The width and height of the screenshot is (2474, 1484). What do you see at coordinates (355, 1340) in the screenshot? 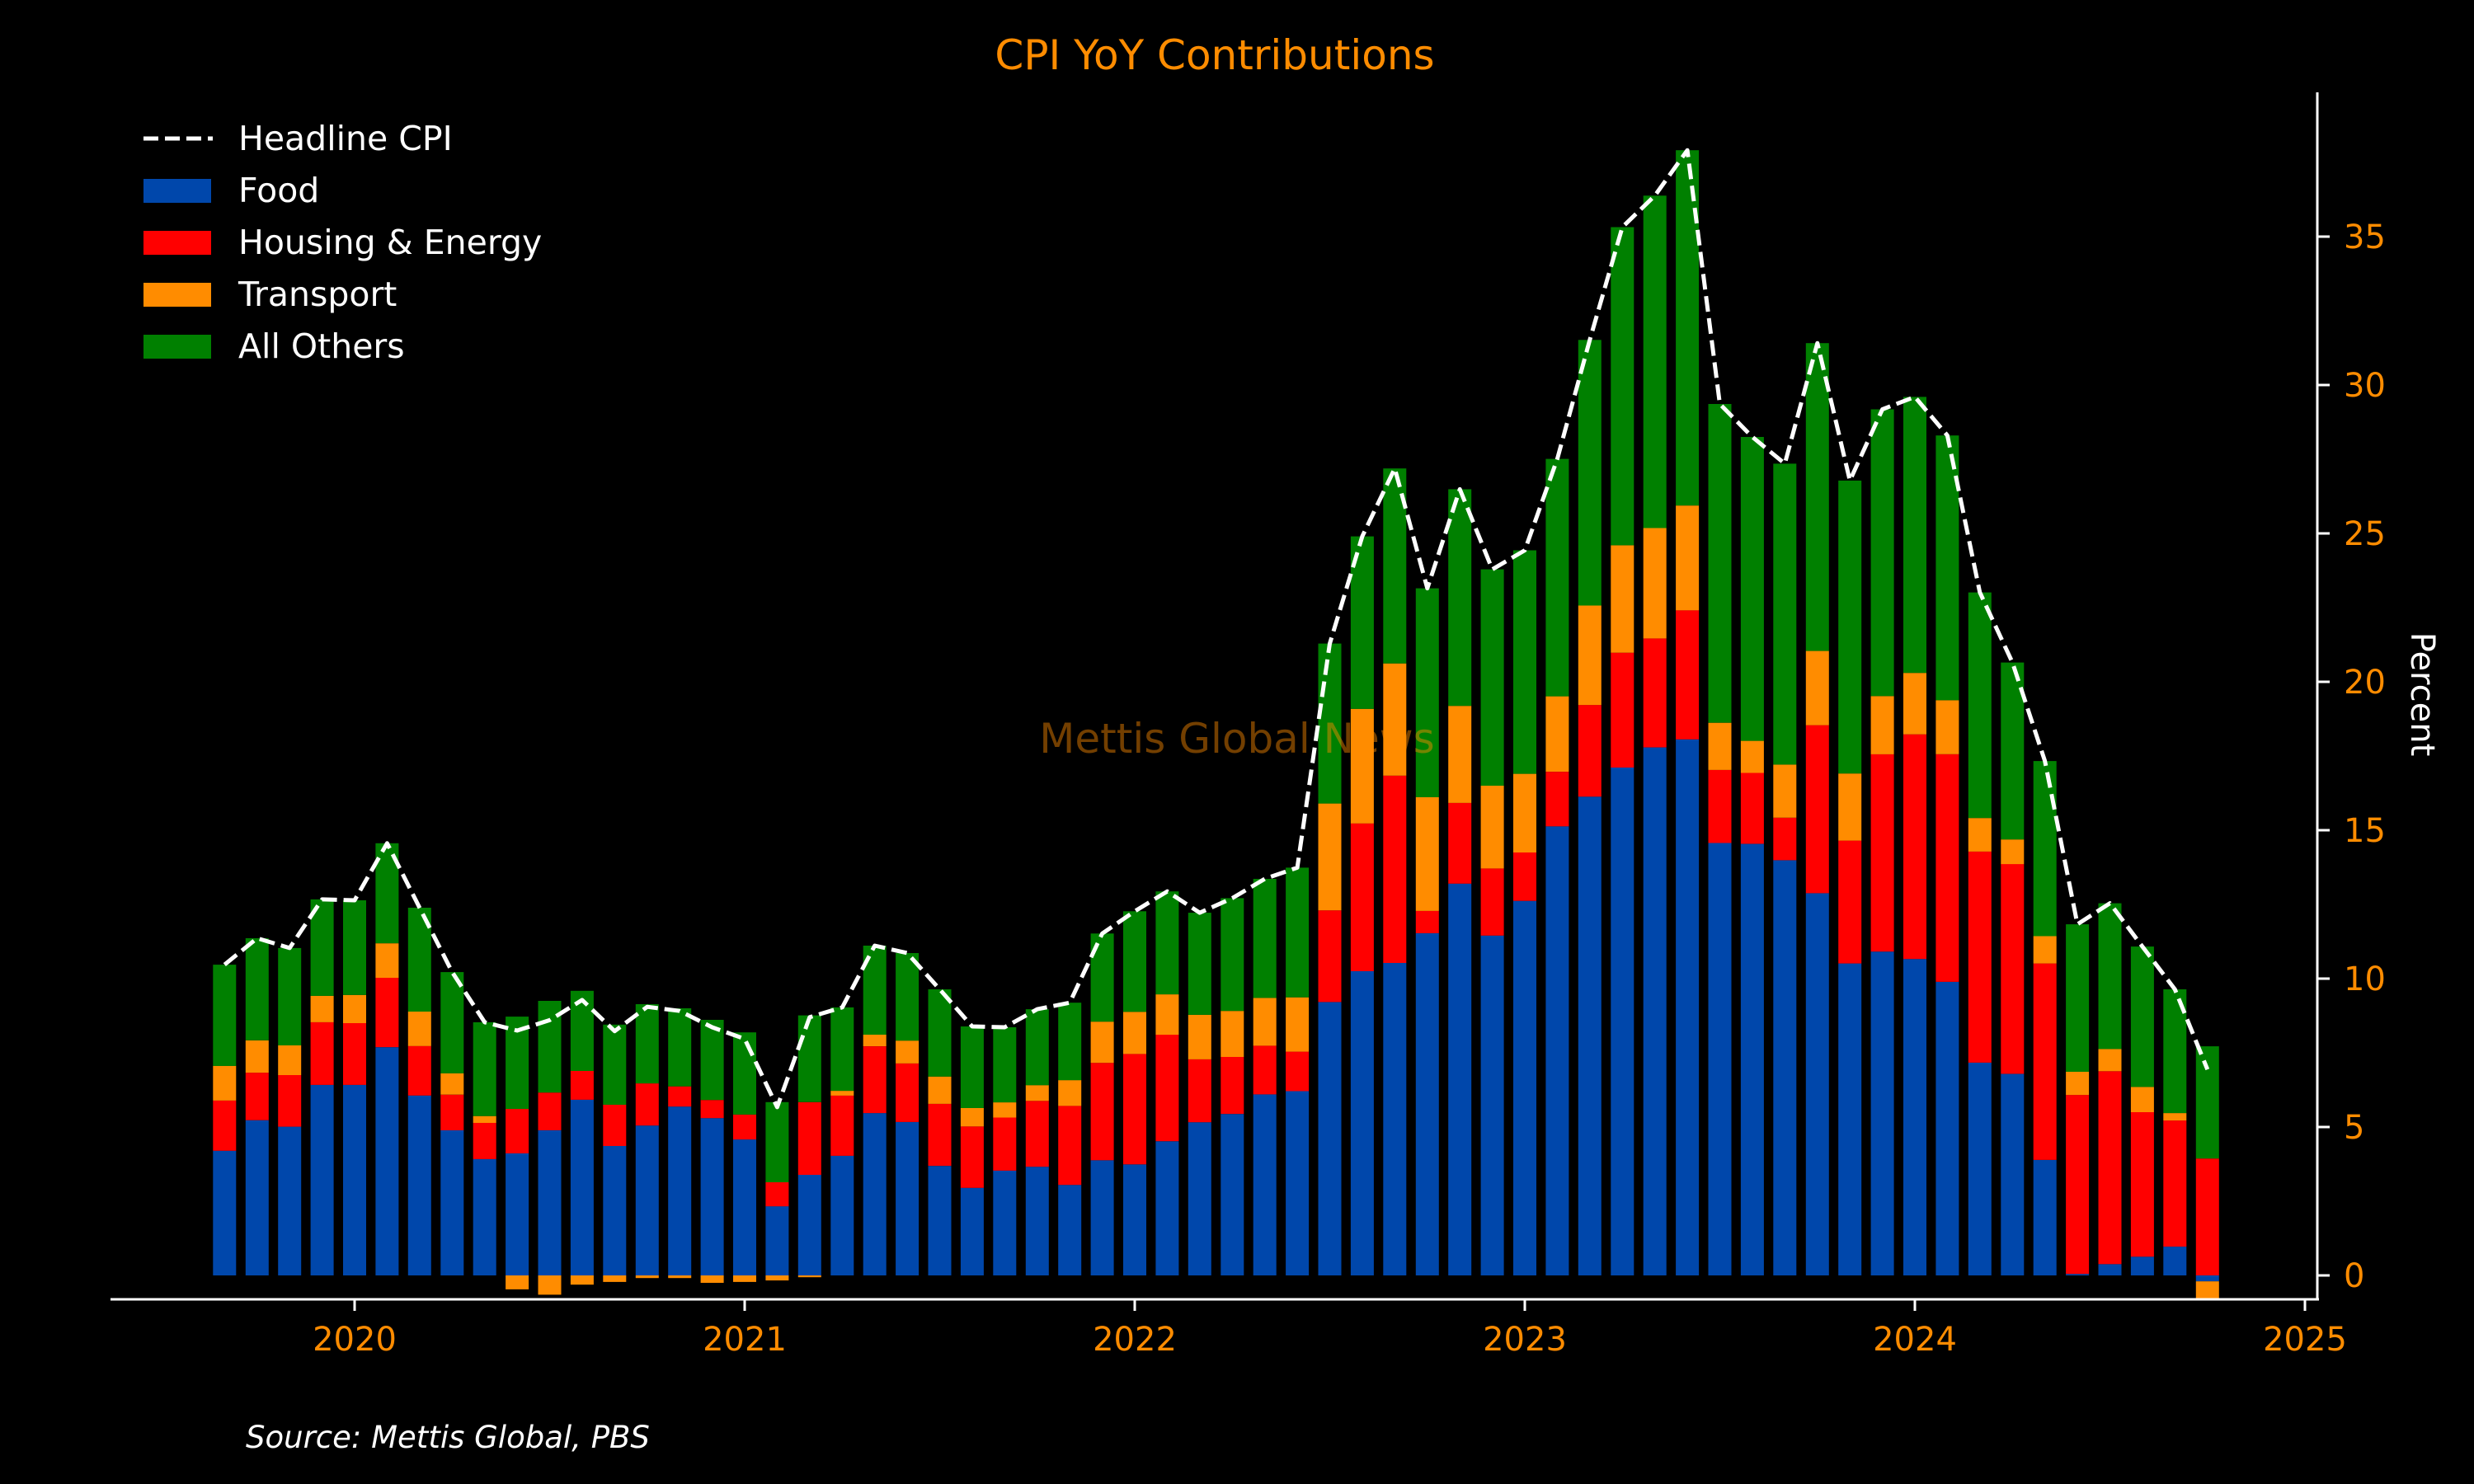
I see `x-tick-label-2020: 2020` at bounding box center [355, 1340].